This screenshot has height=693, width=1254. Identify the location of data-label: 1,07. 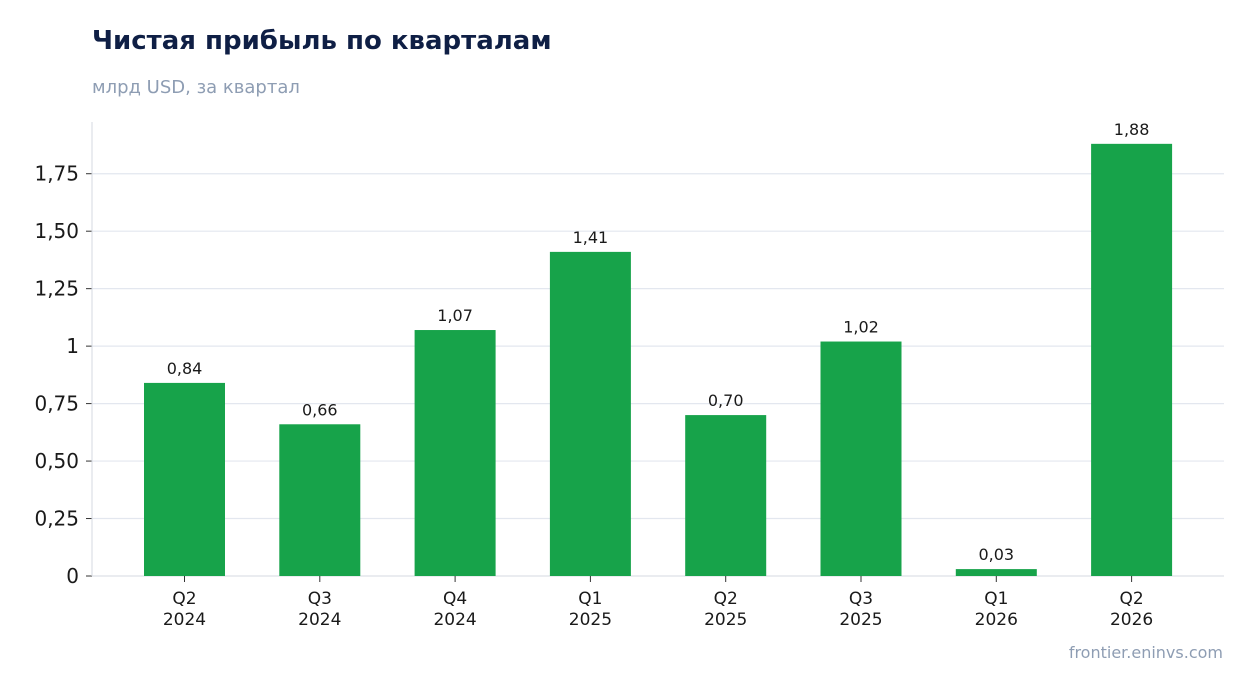
(455, 315).